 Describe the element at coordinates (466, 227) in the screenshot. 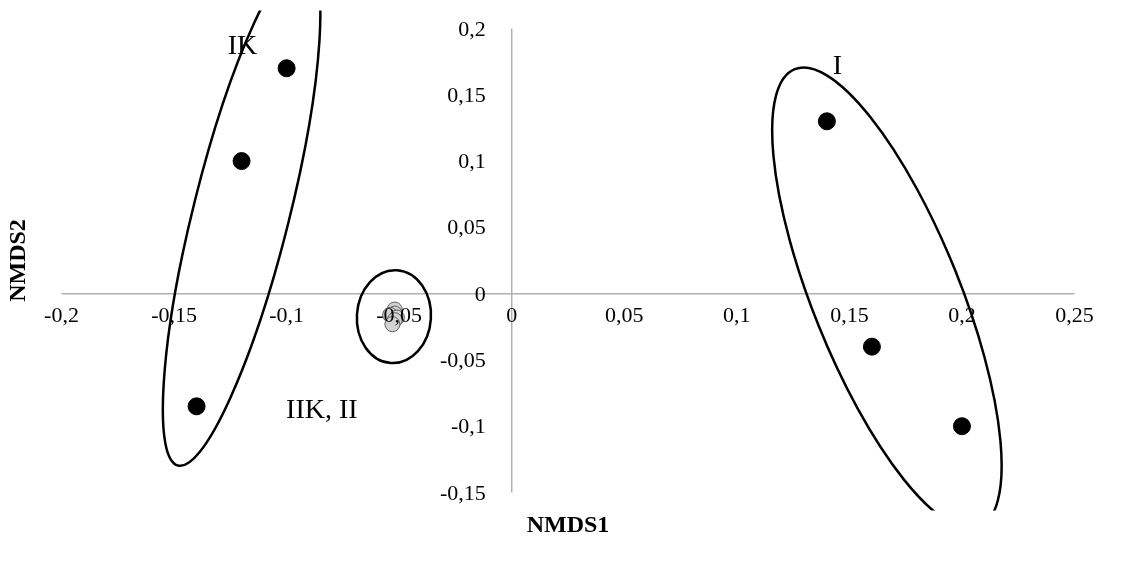

I see `y-tick-label: 0,05` at that location.